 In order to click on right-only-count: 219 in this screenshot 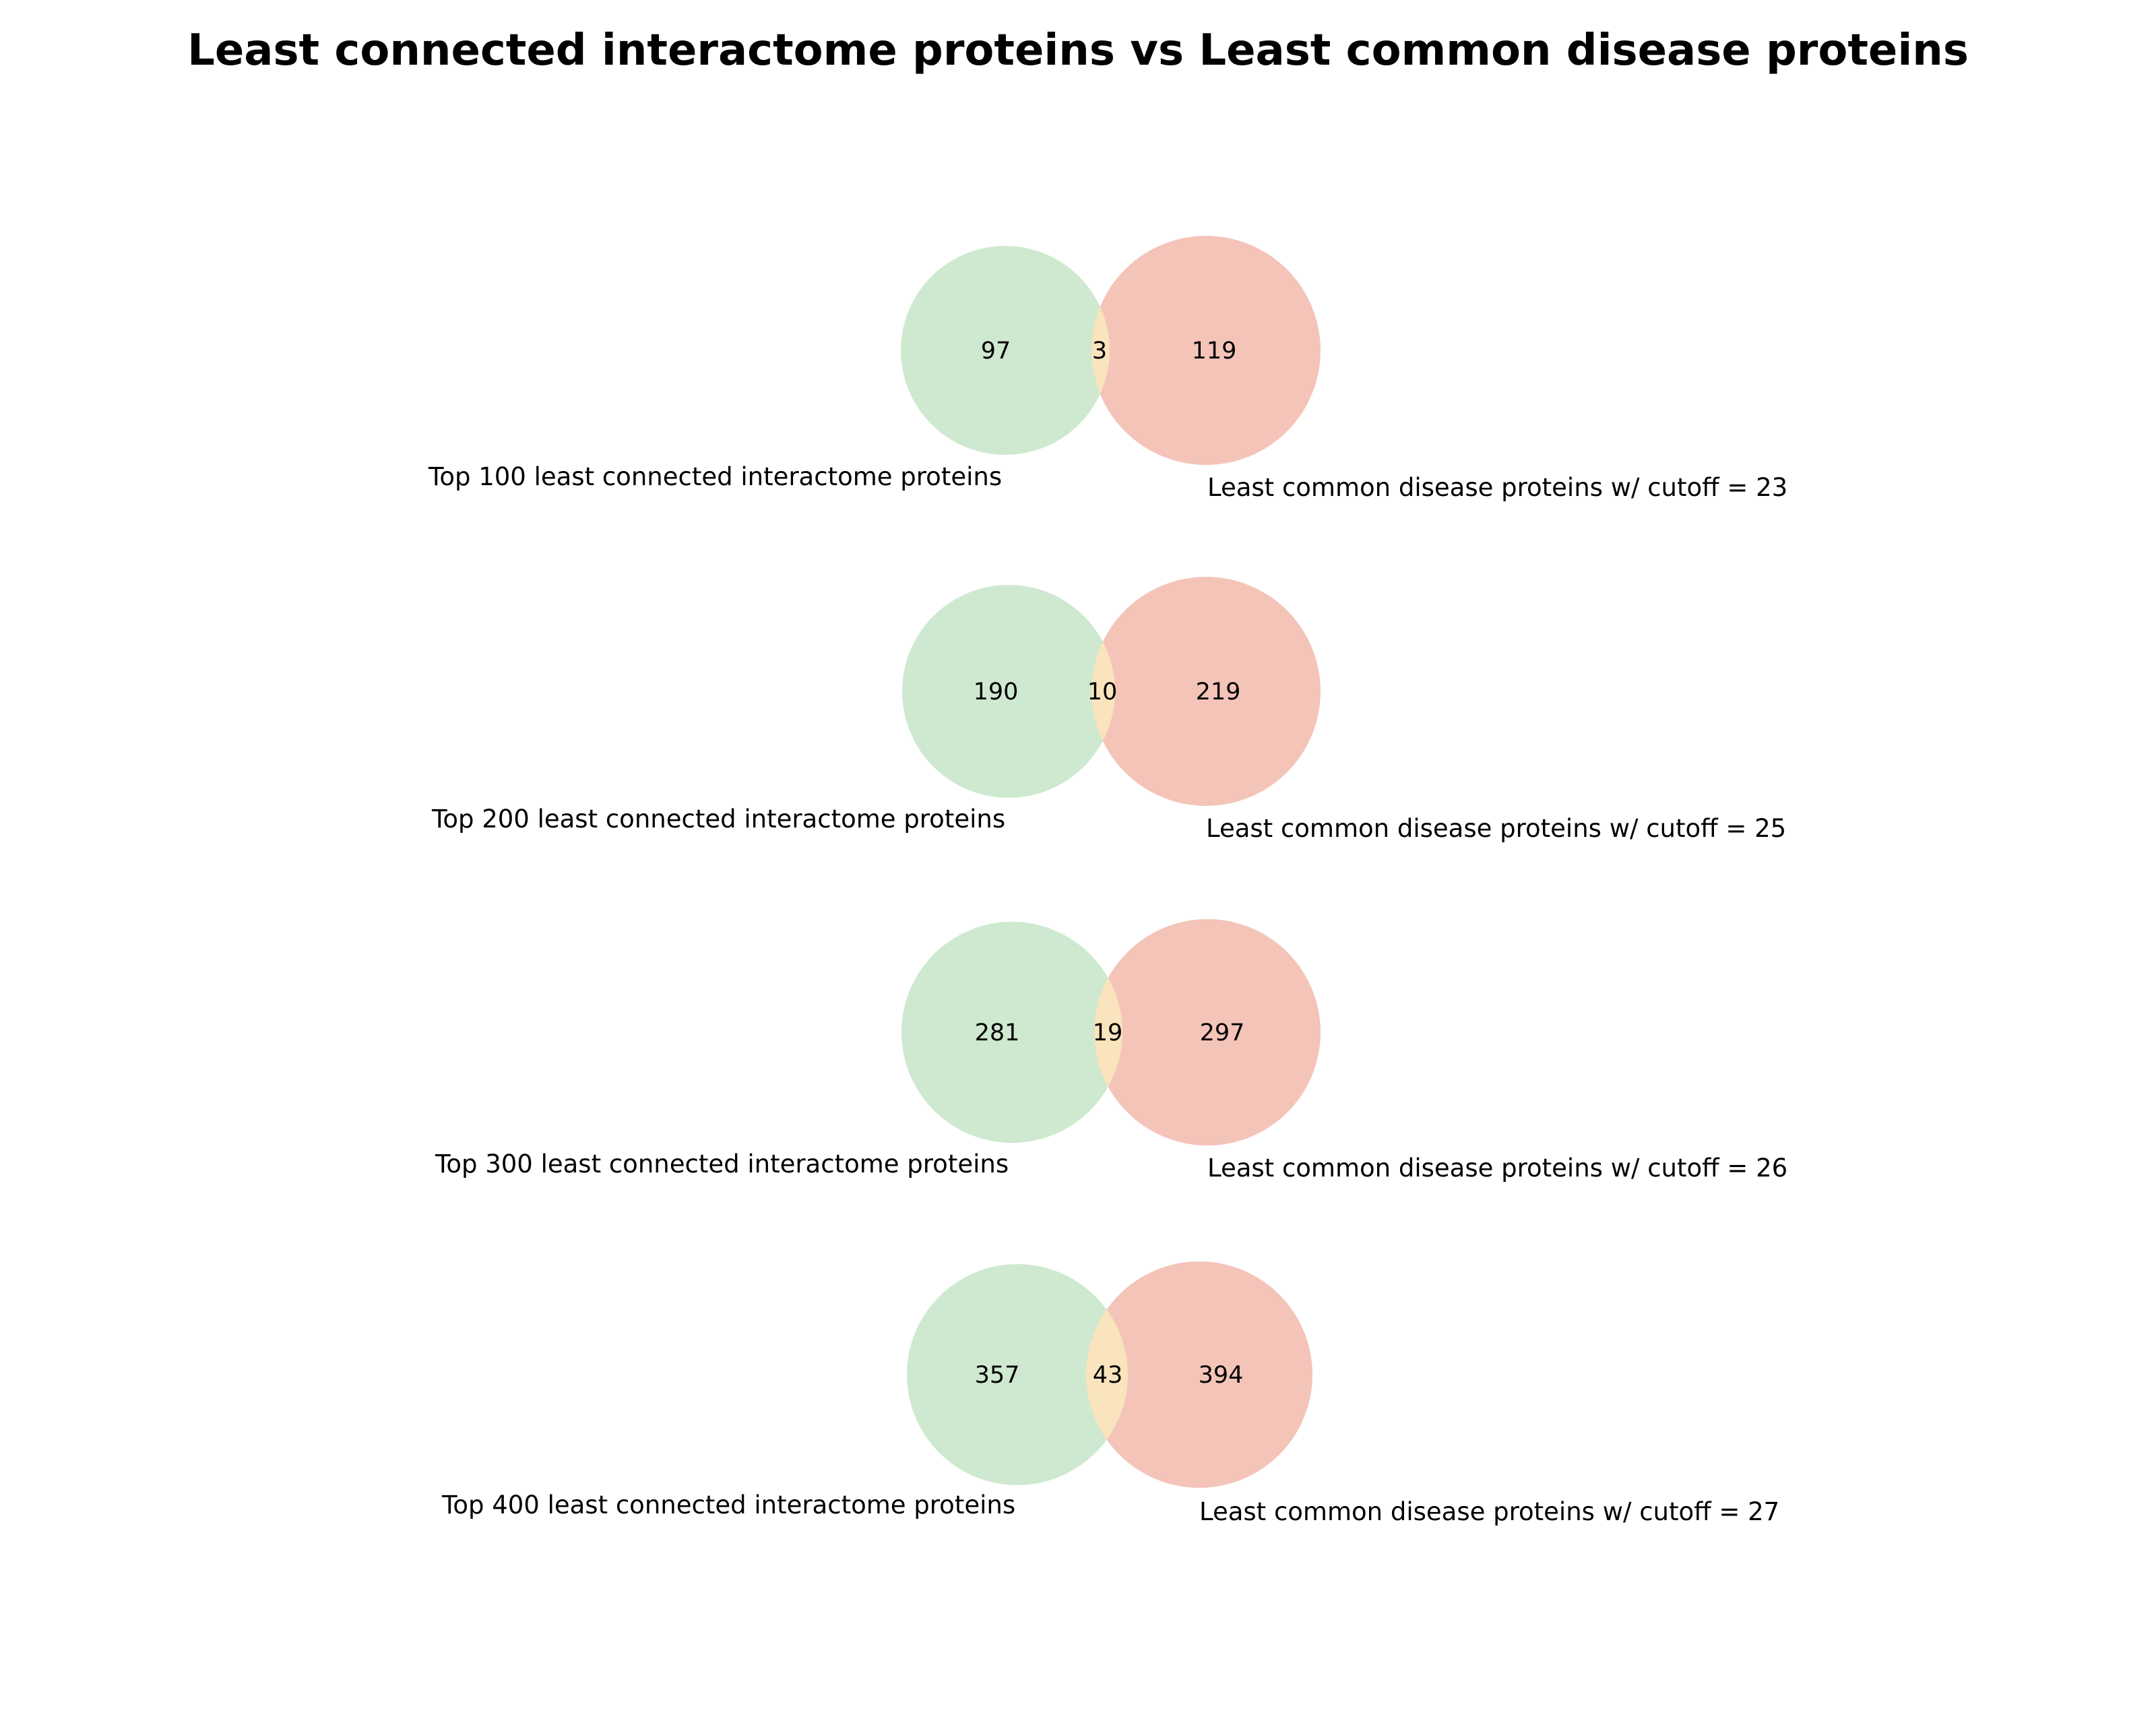, I will do `click(1218, 692)`.